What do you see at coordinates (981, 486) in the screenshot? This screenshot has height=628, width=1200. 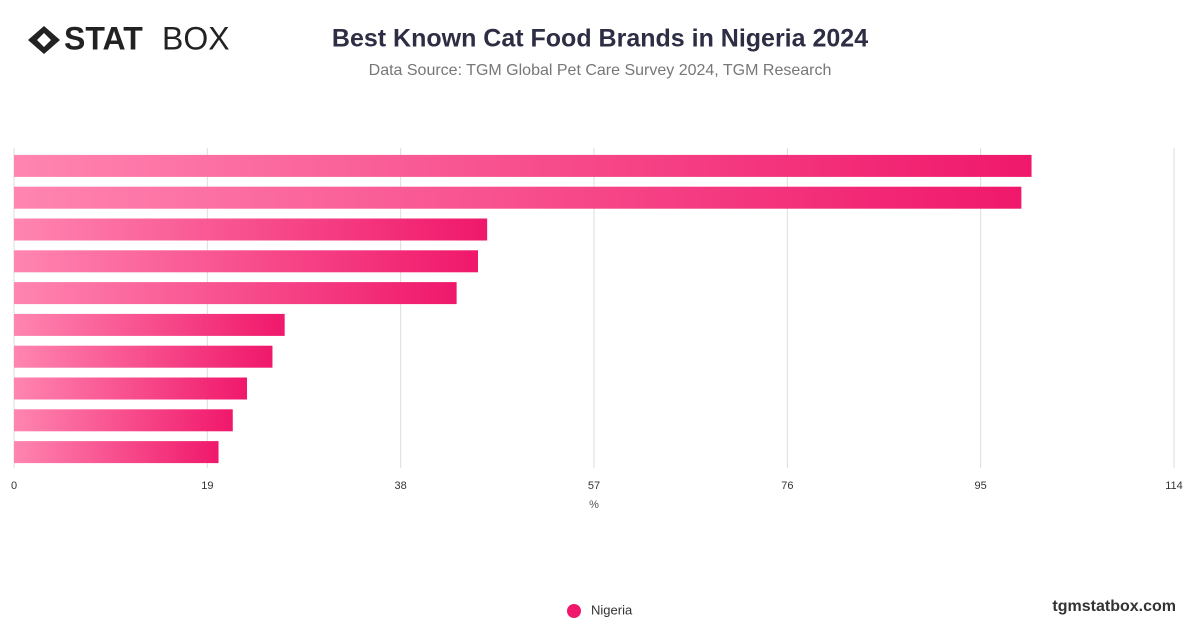 I see `x-tick-label: 95` at bounding box center [981, 486].